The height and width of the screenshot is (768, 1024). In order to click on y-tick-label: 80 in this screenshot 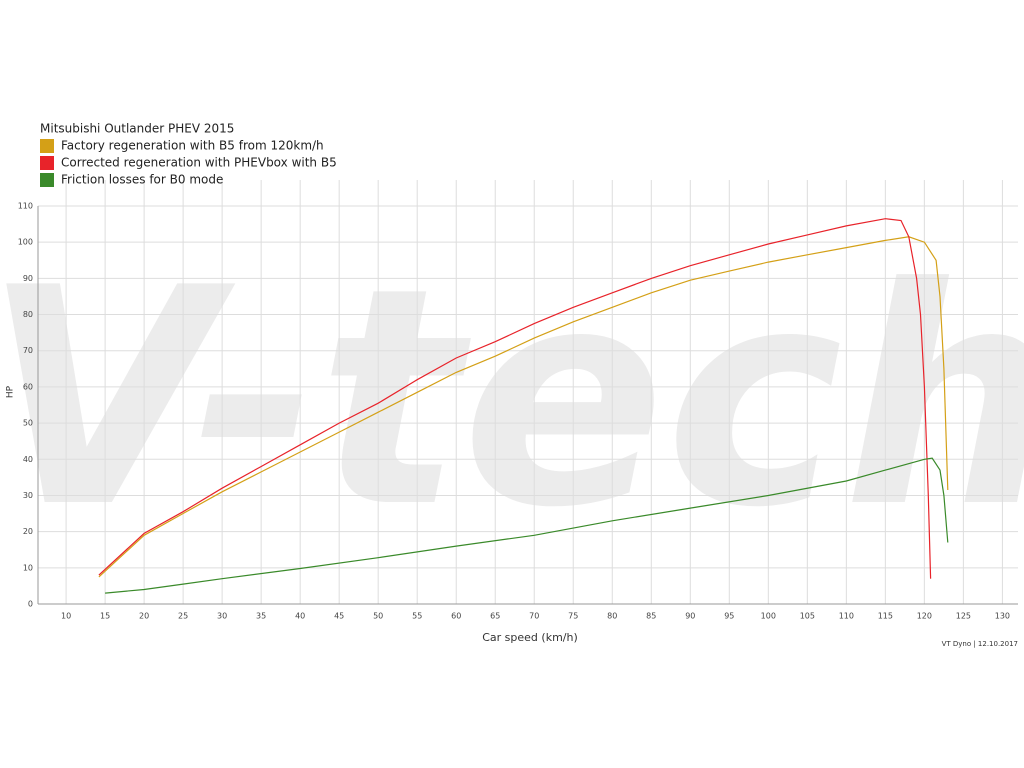, I will do `click(28, 314)`.